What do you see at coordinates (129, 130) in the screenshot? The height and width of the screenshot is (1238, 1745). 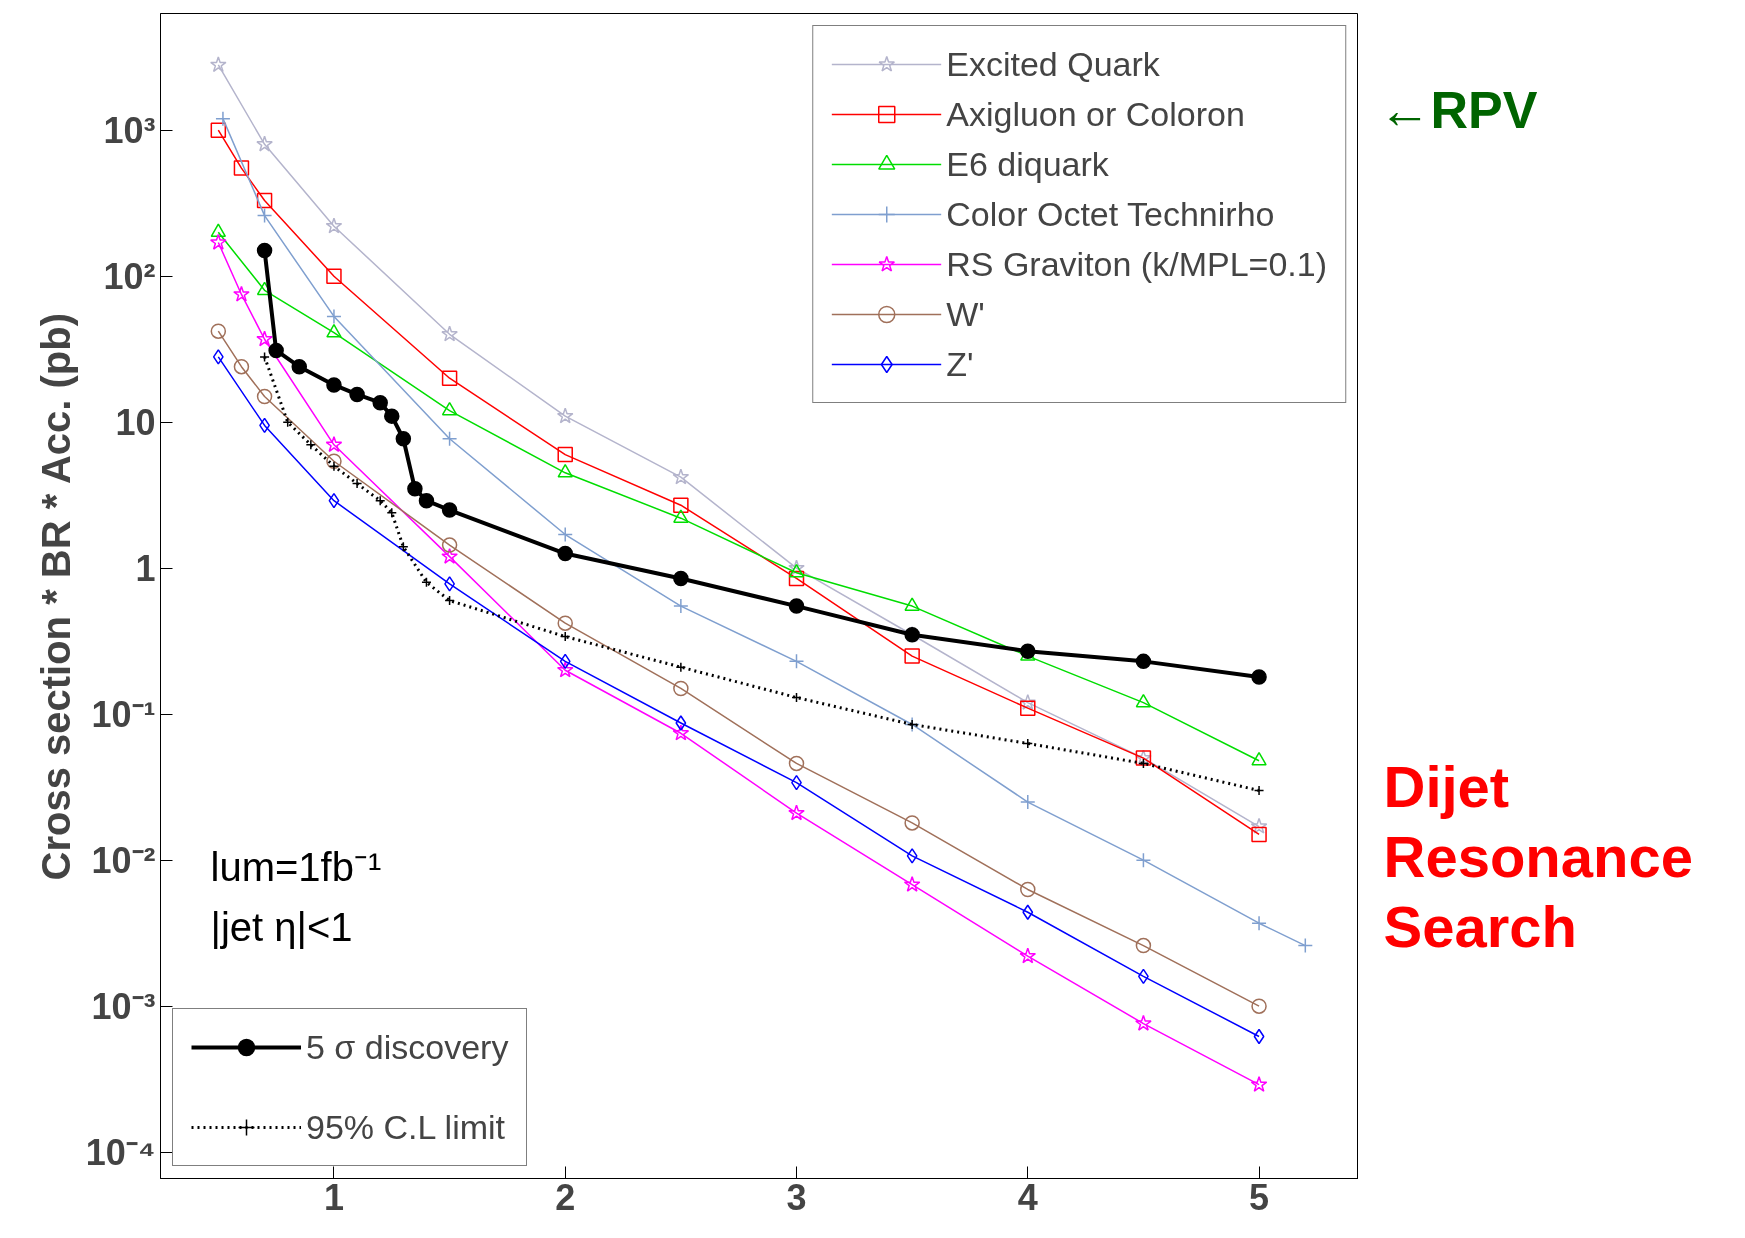 I see `y-tick-label: 10³` at bounding box center [129, 130].